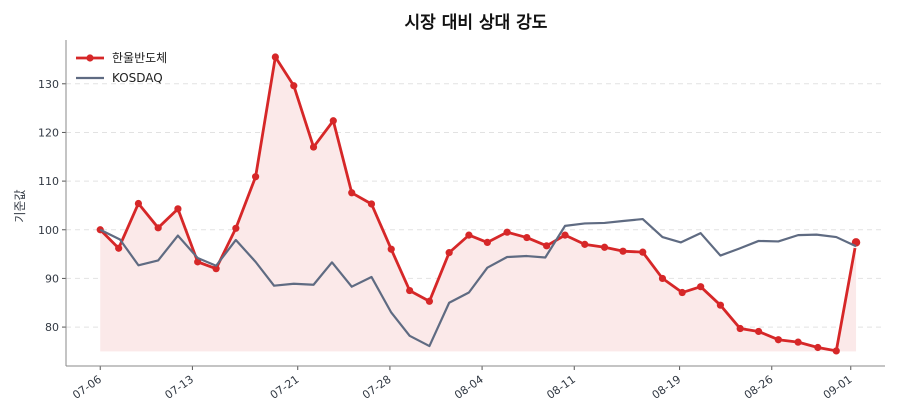 This screenshot has width=900, height=420. Describe the element at coordinates (48, 230) in the screenshot. I see `y-tick-label: 100` at that location.